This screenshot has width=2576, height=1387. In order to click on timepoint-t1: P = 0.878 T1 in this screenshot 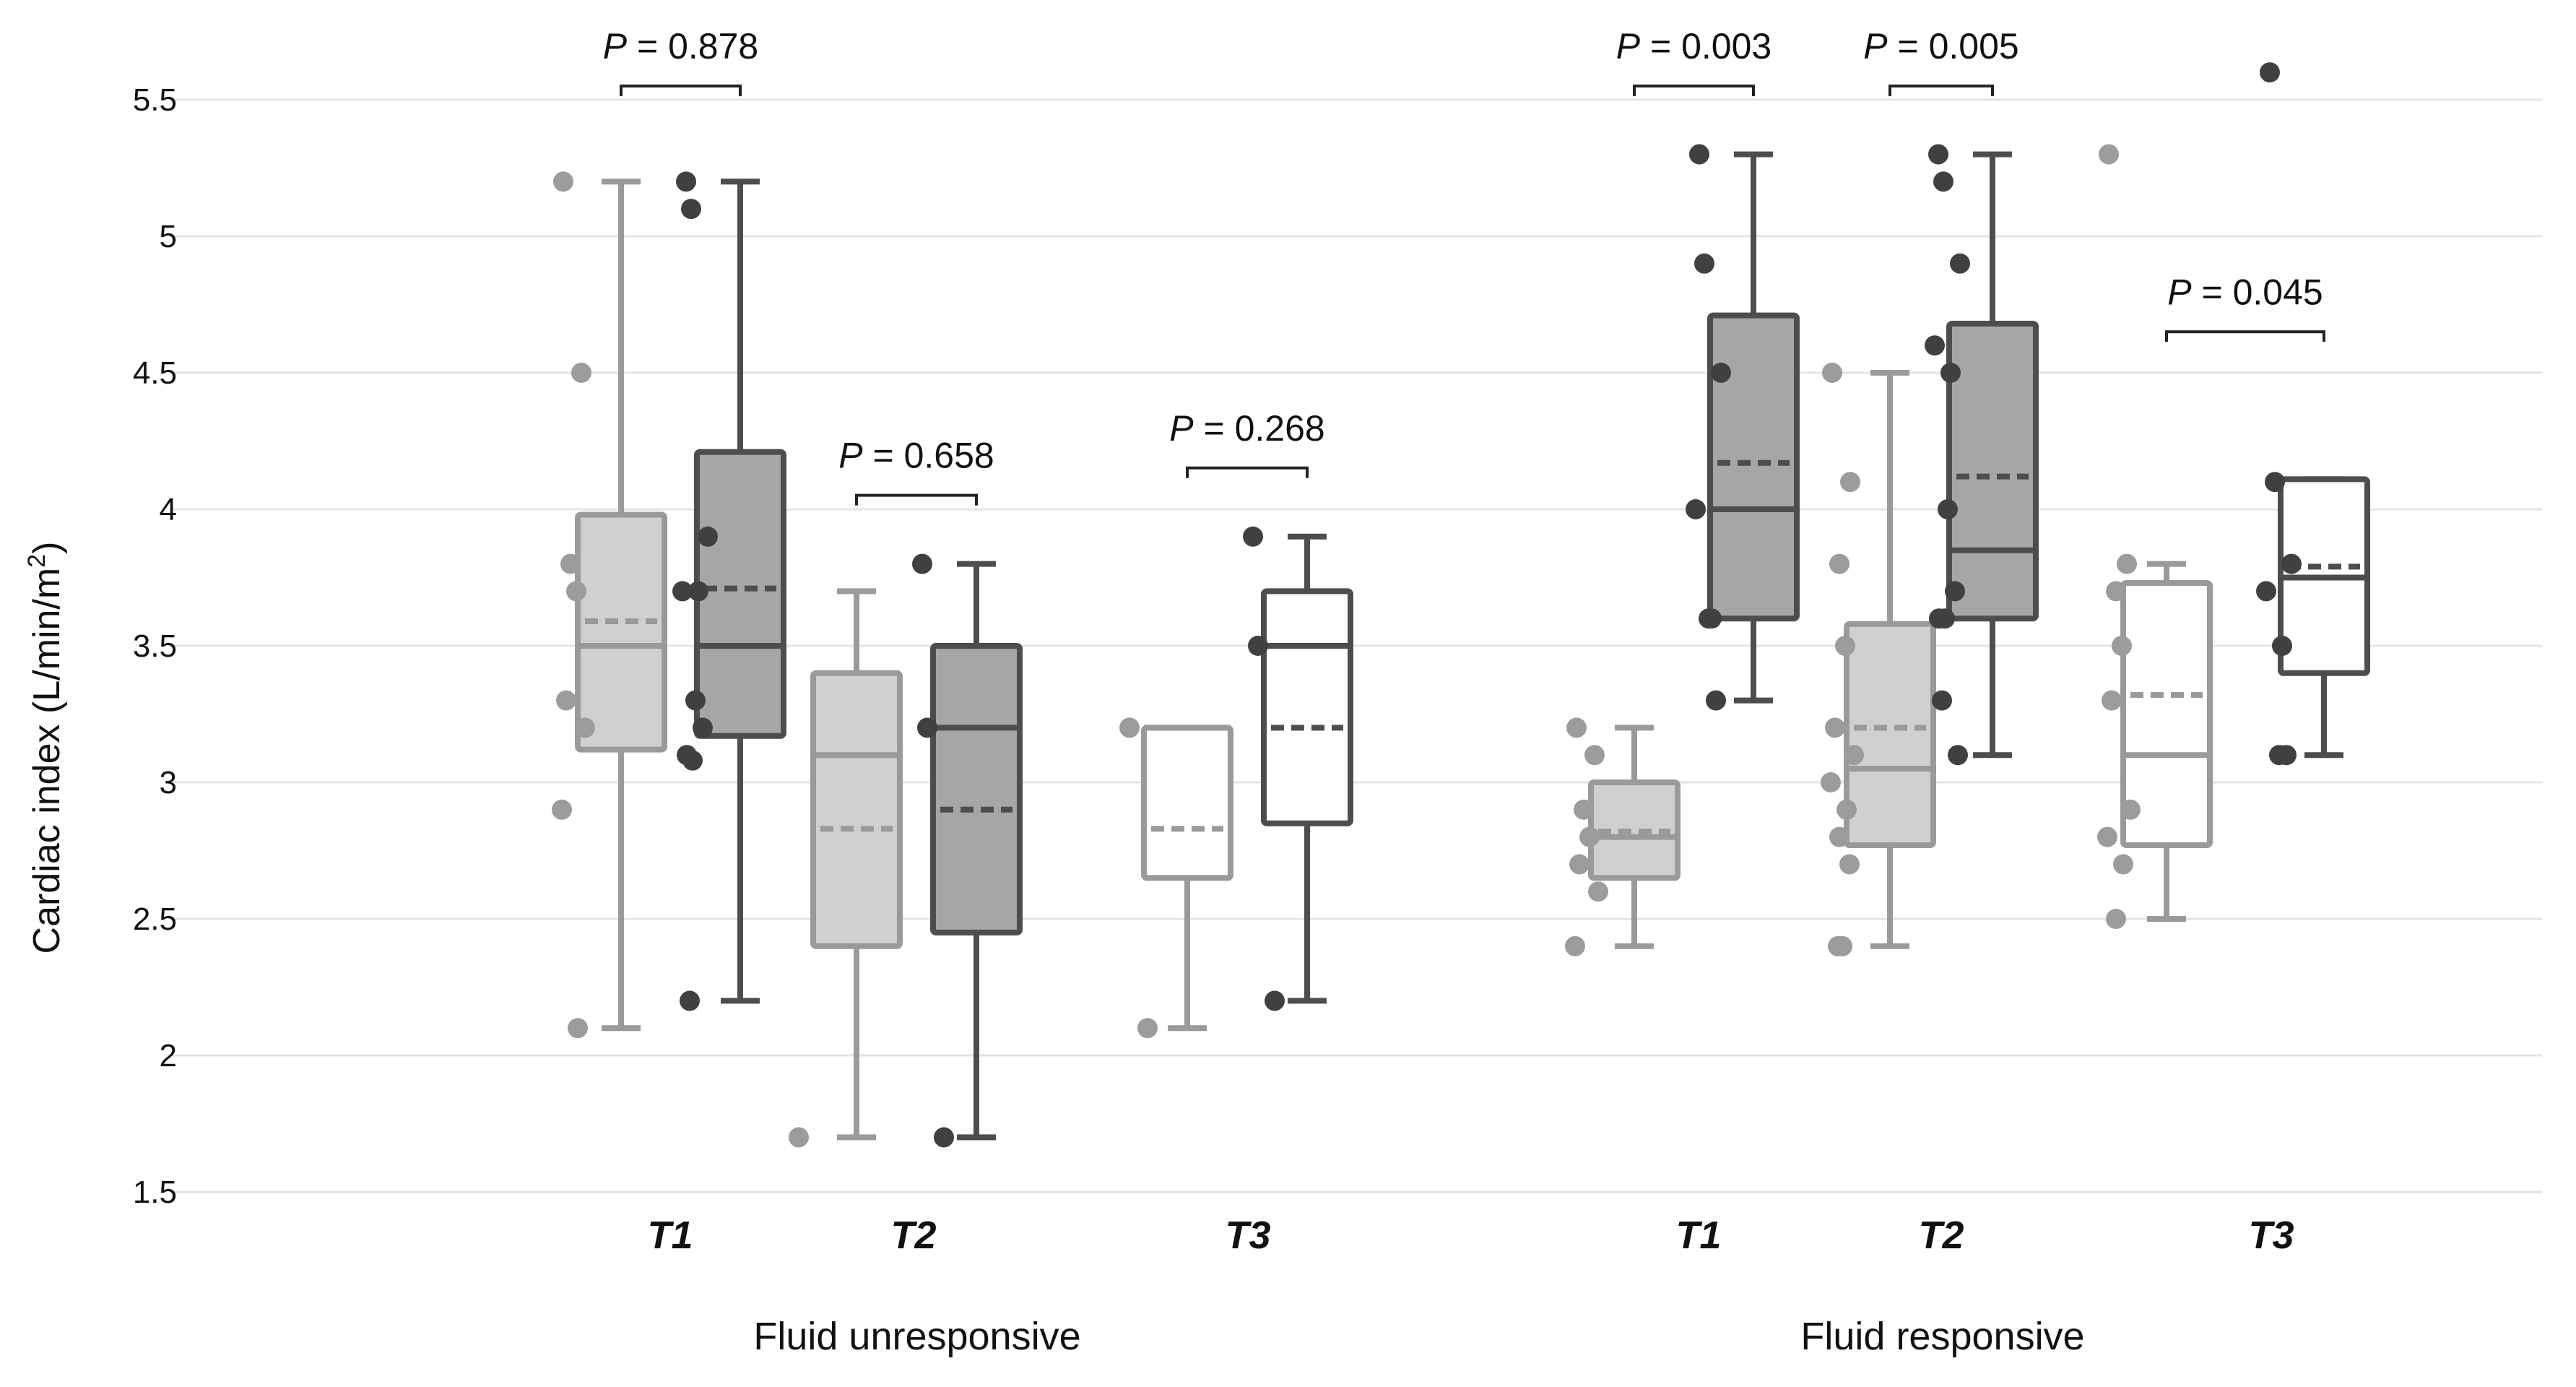, I will do `click(669, 641)`.